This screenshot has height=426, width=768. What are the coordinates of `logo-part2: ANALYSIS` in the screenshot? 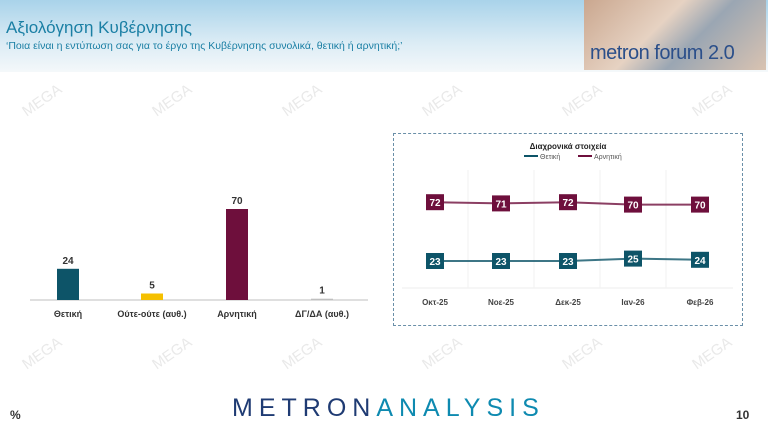 It's located at (460, 408).